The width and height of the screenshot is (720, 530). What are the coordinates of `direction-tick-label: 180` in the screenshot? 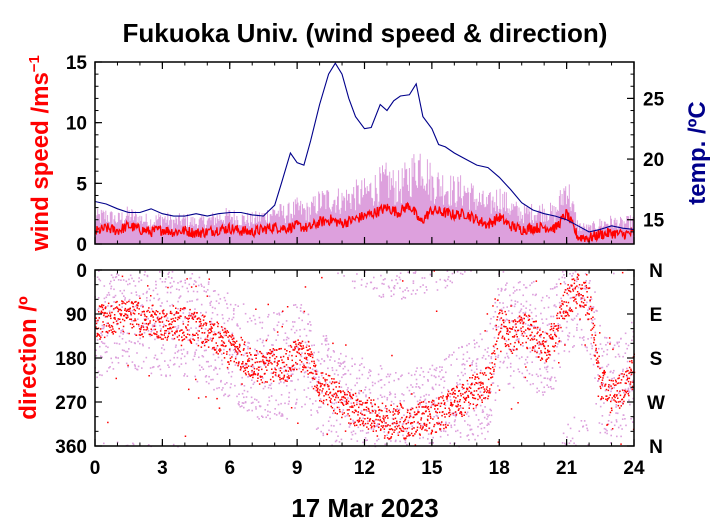 It's located at (71, 359).